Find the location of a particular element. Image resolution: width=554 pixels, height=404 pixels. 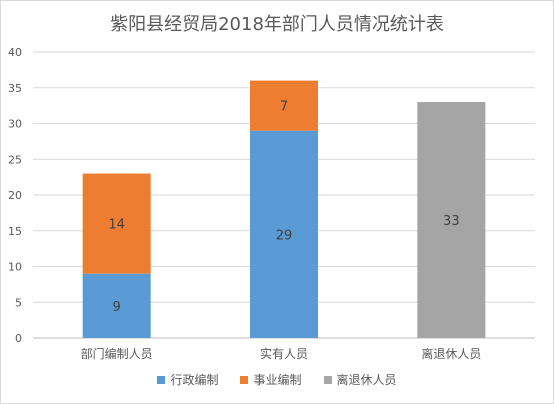

legend-label: 行政编制 is located at coordinates (194, 380).